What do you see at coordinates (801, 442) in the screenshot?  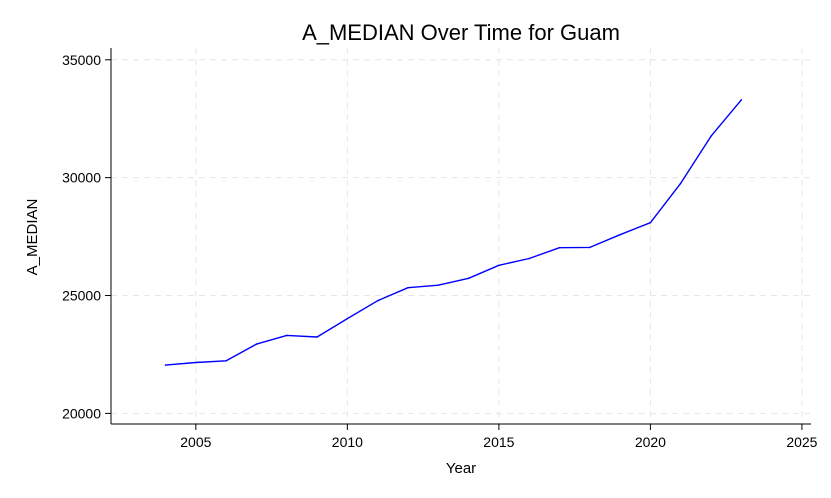 I see `x-tick-label: 2025` at bounding box center [801, 442].